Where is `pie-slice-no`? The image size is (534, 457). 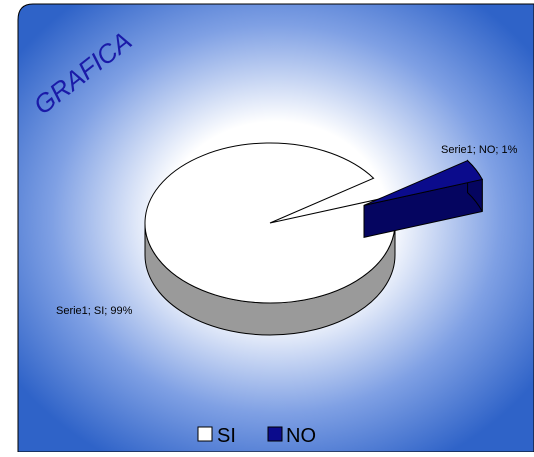
pie-slice-no is located at coordinates (423, 198).